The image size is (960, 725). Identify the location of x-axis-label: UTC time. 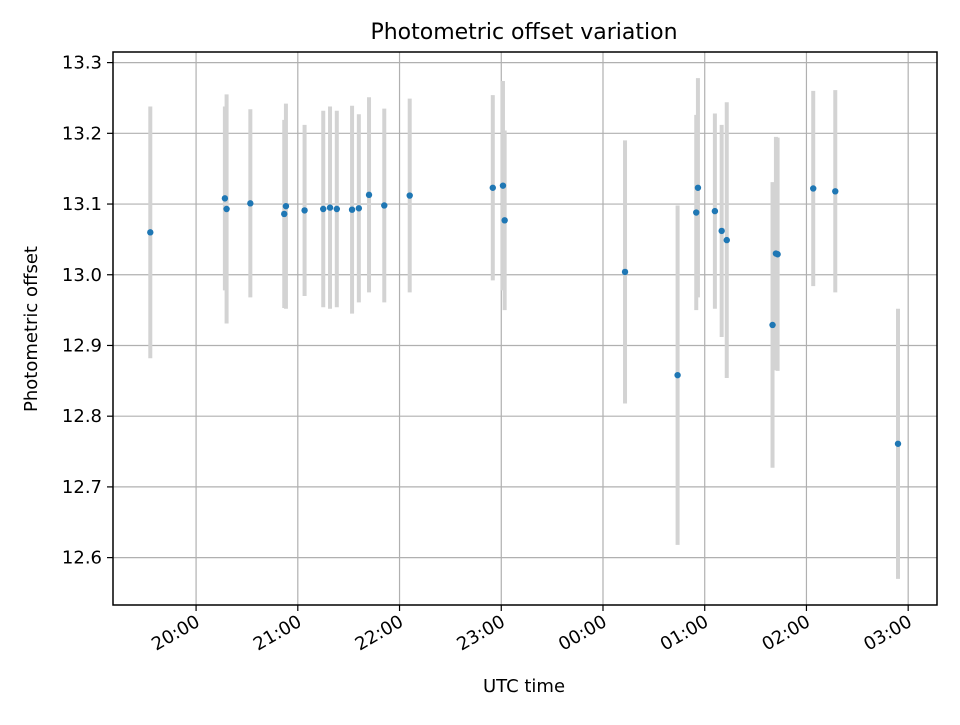
(524, 686).